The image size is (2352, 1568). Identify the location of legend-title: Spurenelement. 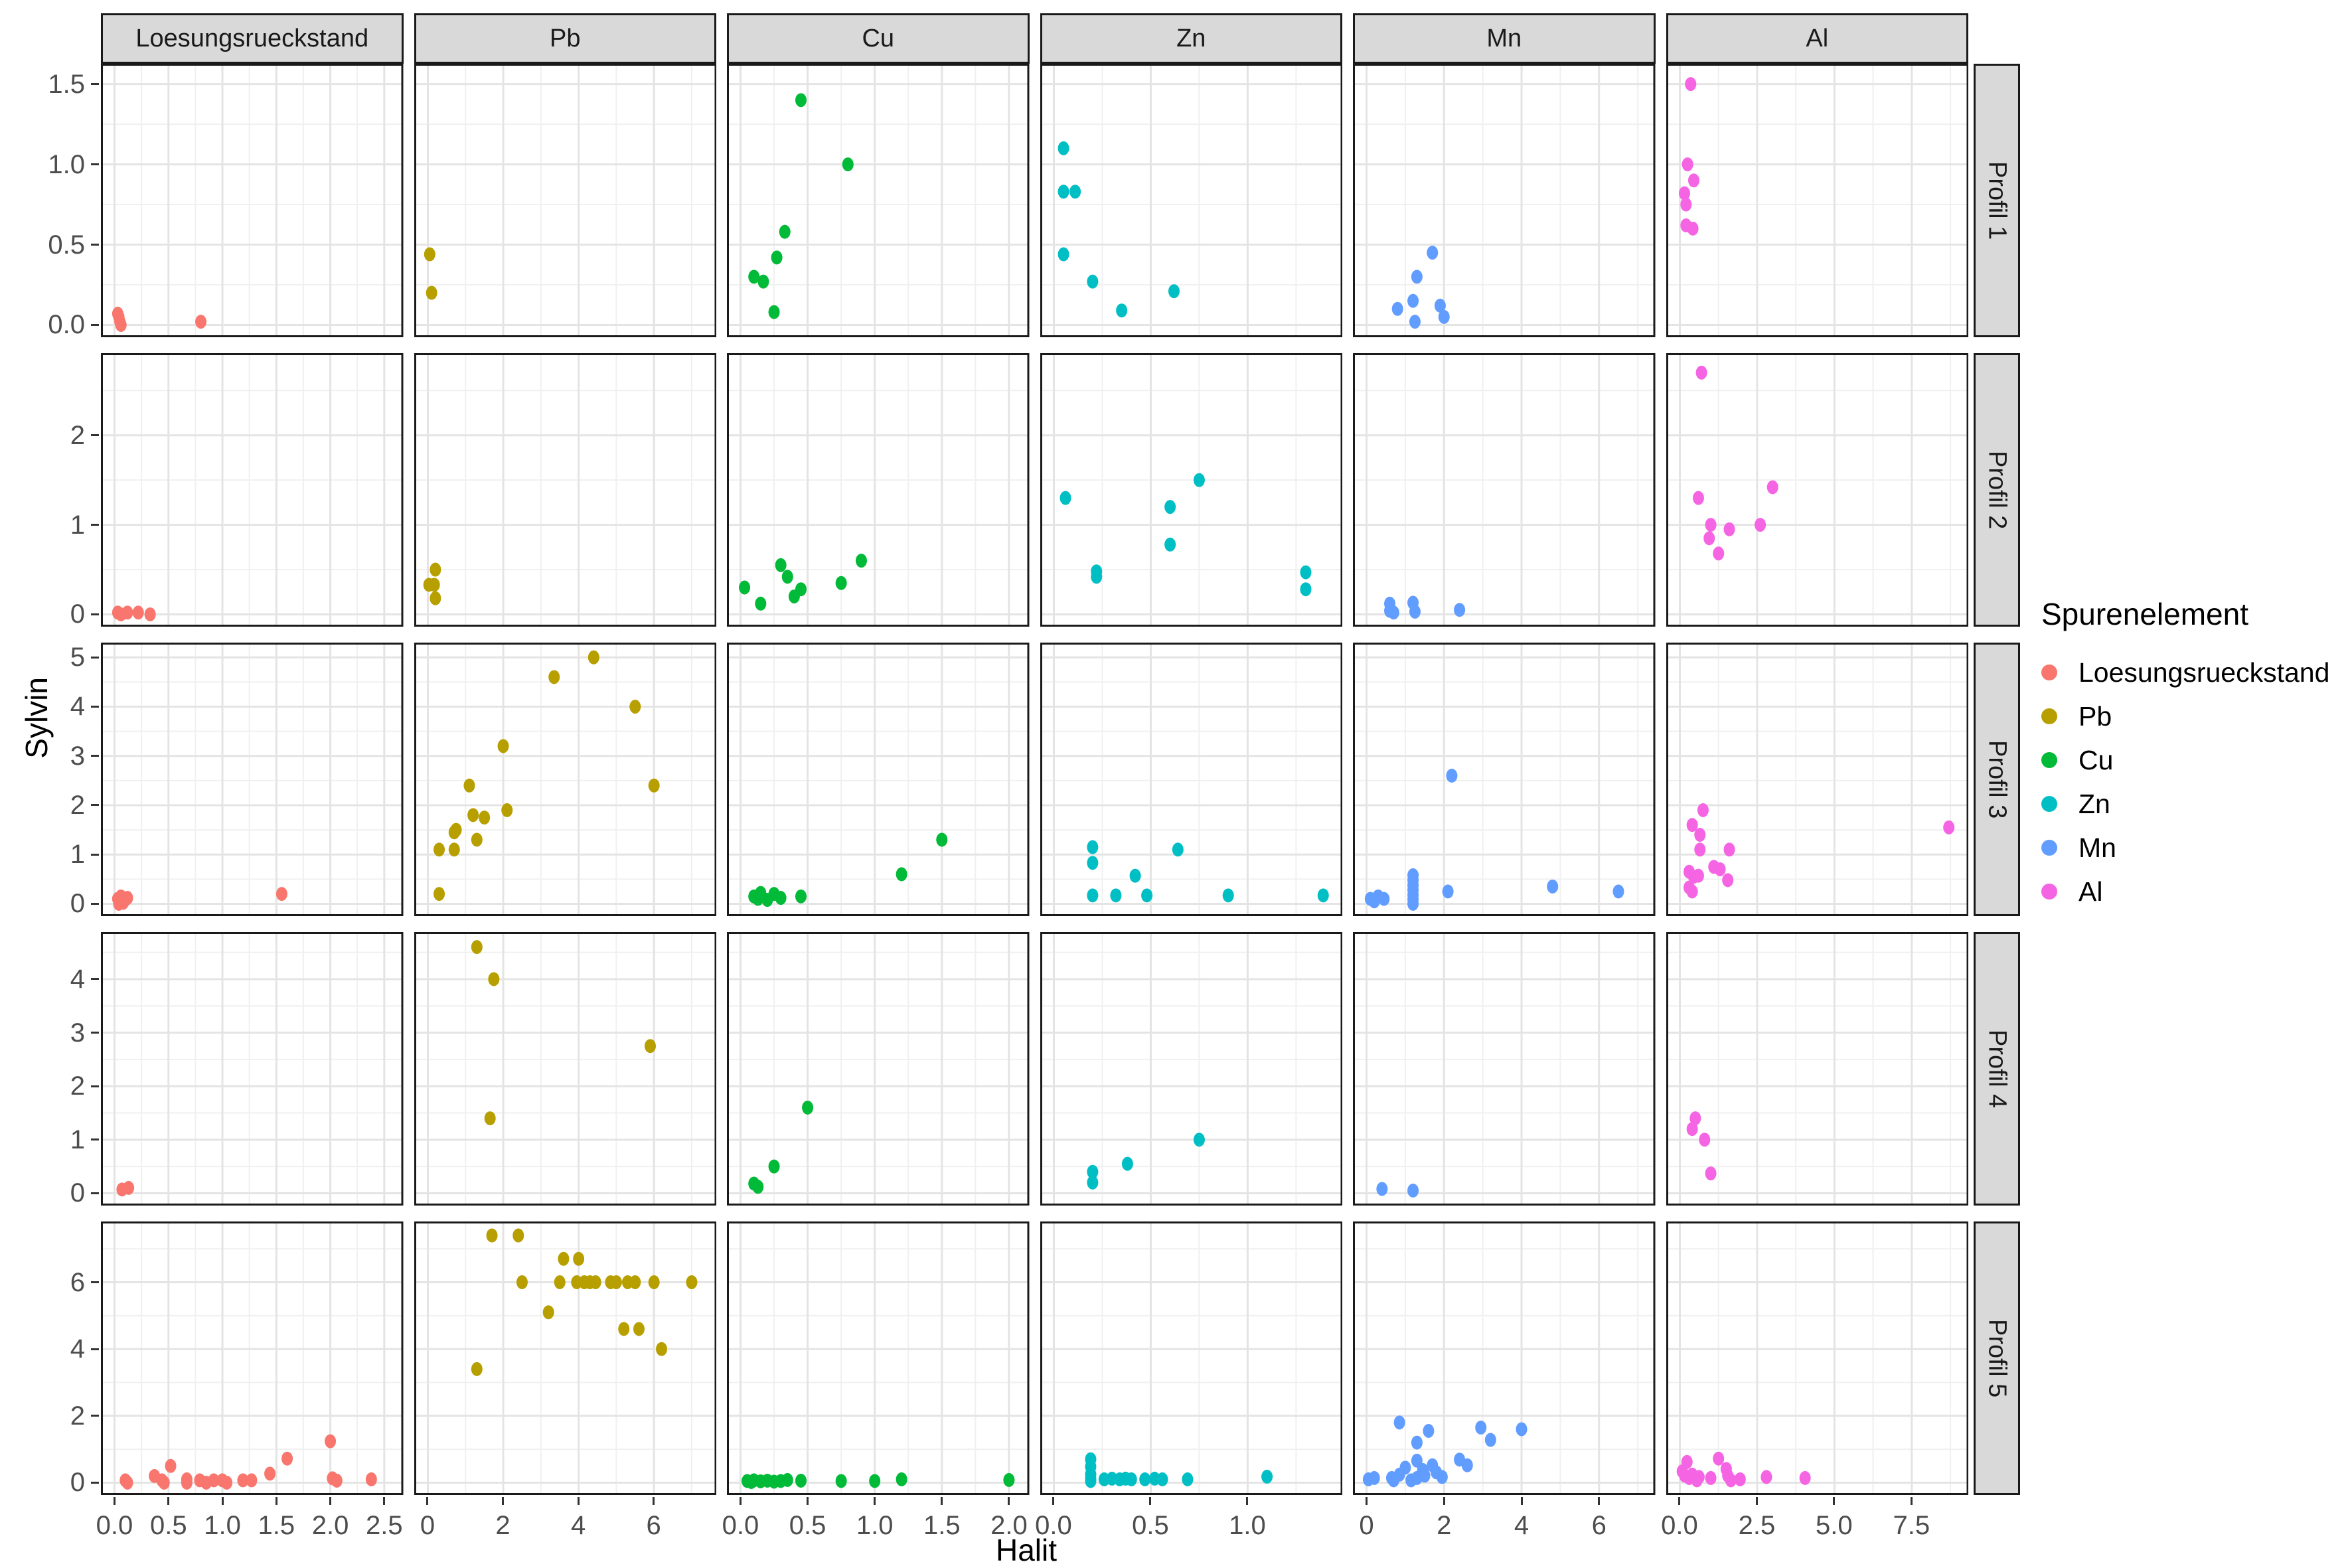
(2145, 614).